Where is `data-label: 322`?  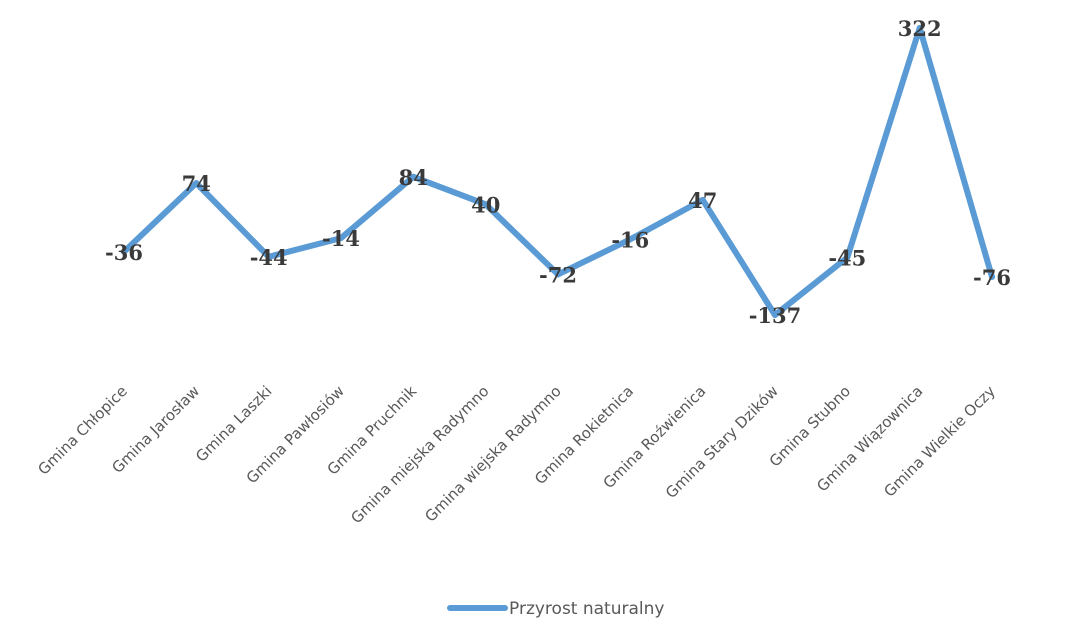 data-label: 322 is located at coordinates (920, 28).